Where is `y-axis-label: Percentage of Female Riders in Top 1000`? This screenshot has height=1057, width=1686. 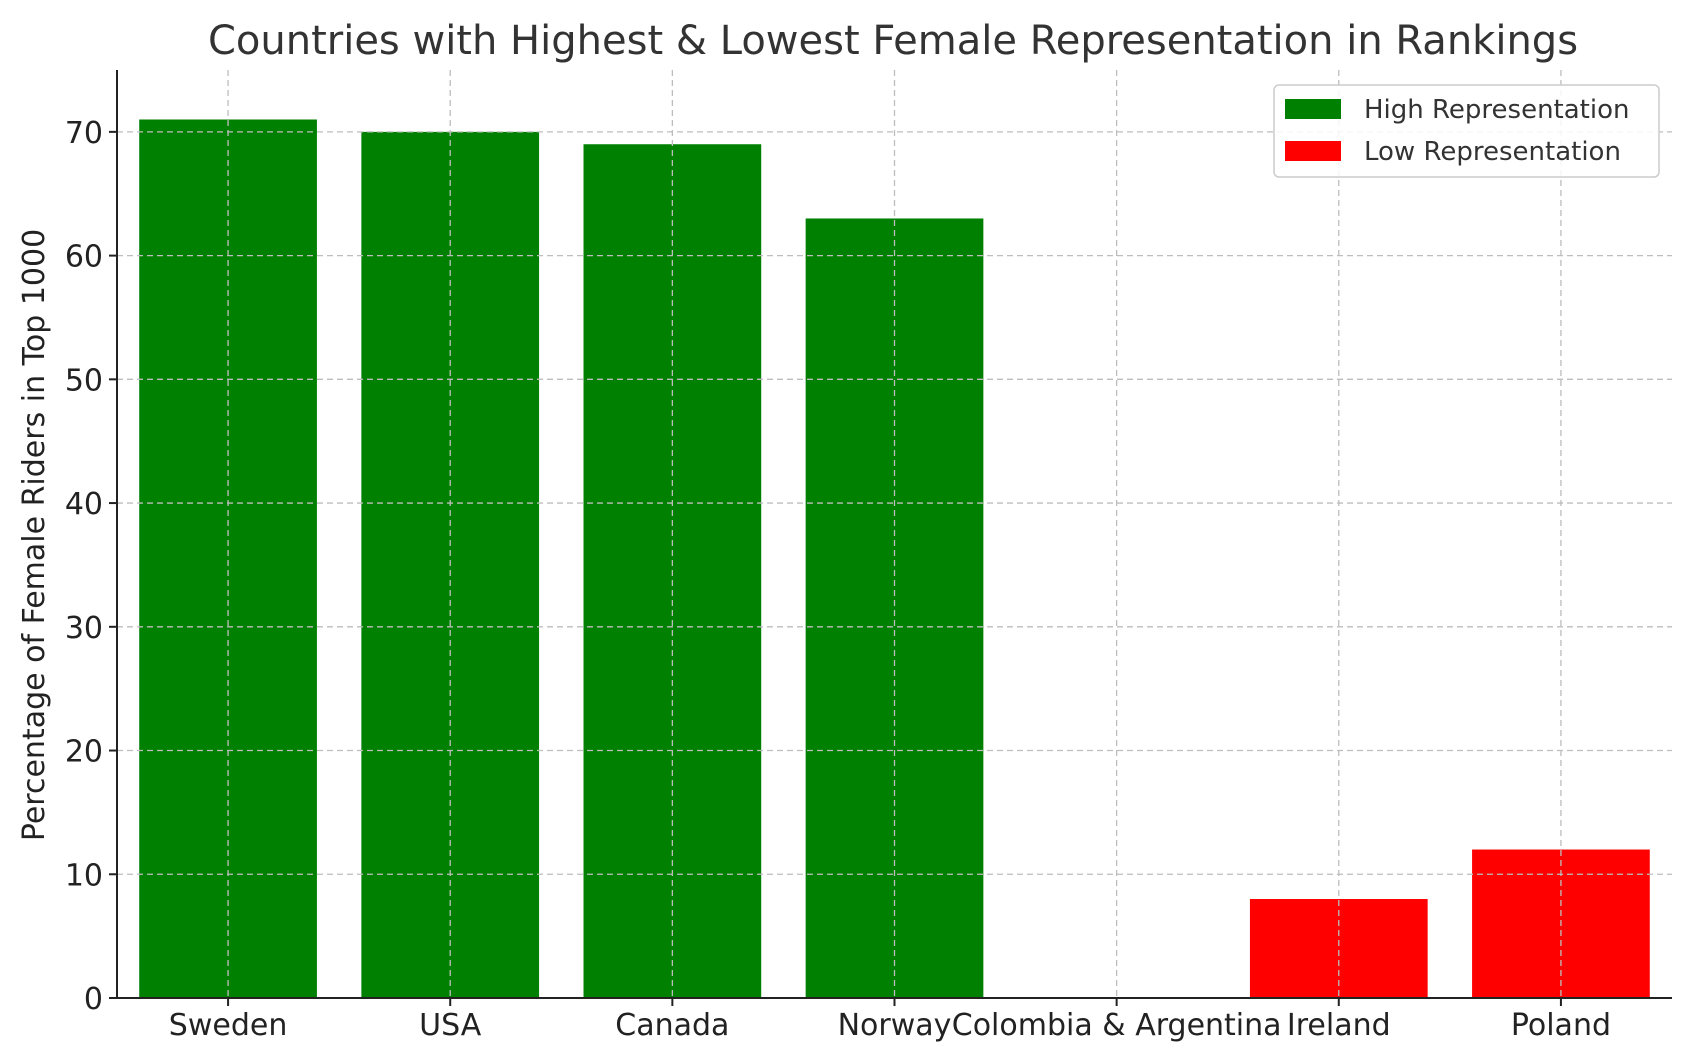
y-axis-label: Percentage of Female Riders in Top 1000 is located at coordinates (34, 535).